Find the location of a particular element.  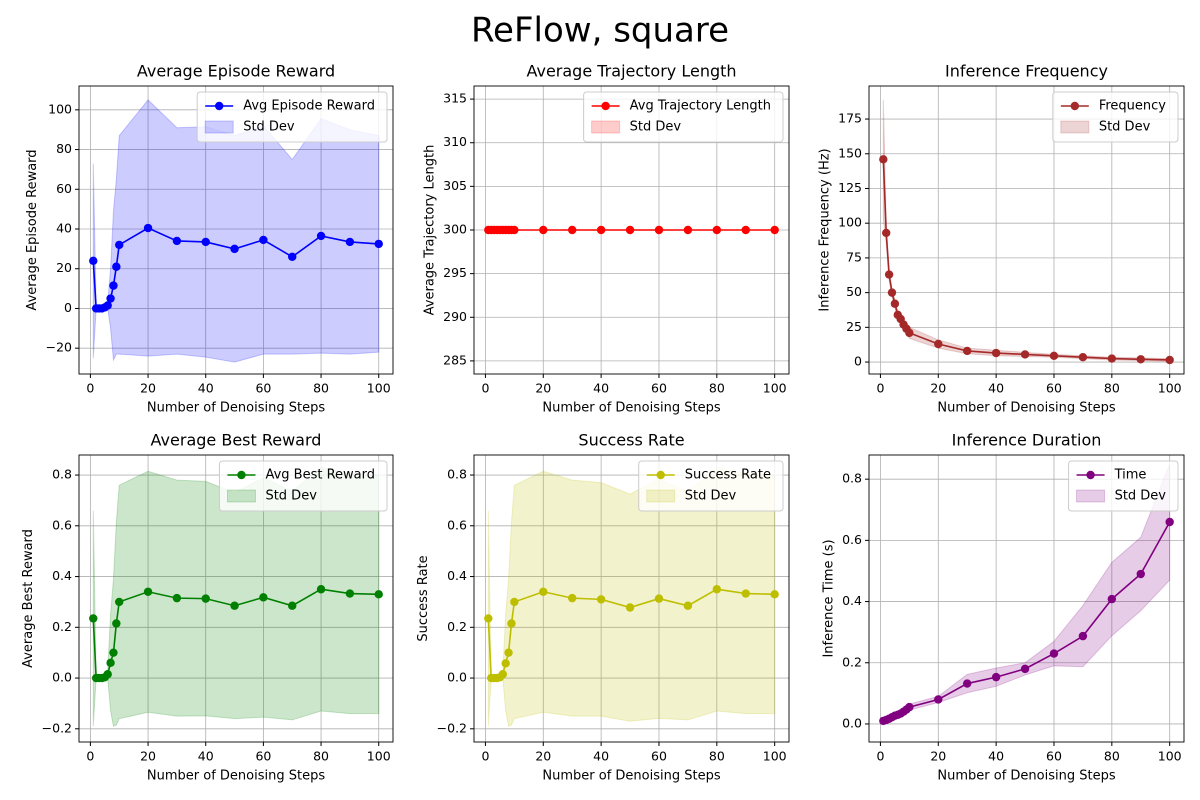

y-tick-label: 0.8 is located at coordinates (62, 474).